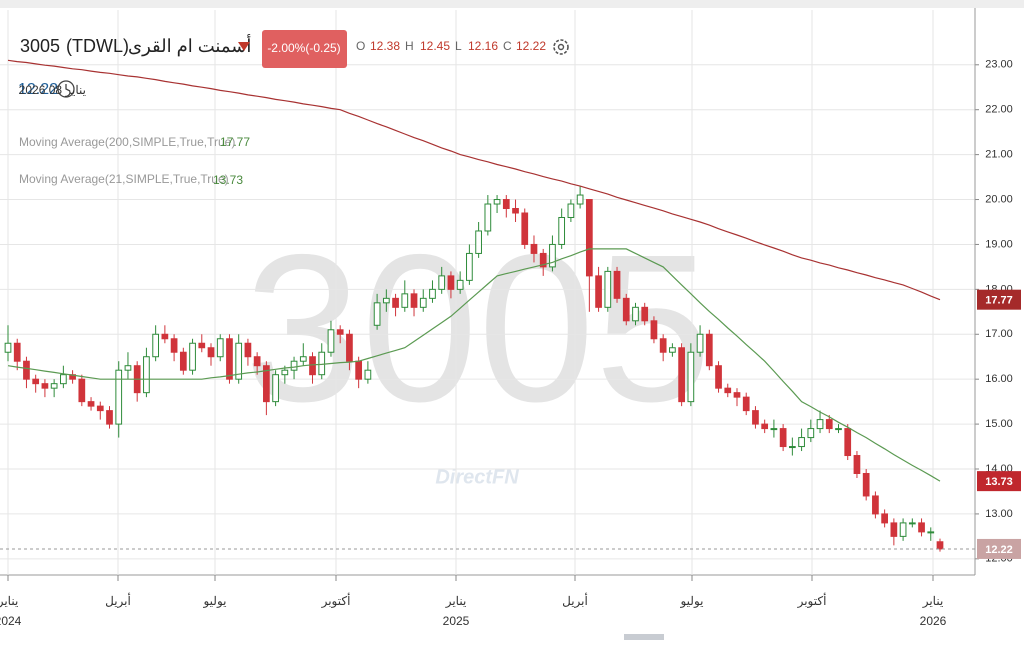 The width and height of the screenshot is (1024, 645). I want to click on clock-hands, so click(68, 88).